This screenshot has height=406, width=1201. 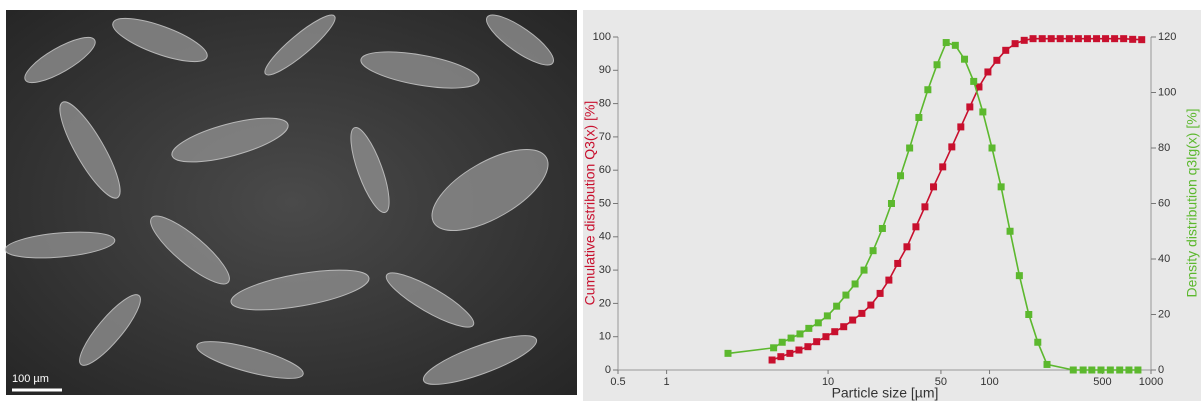 What do you see at coordinates (605, 137) in the screenshot?
I see `y-tick-label: 70` at bounding box center [605, 137].